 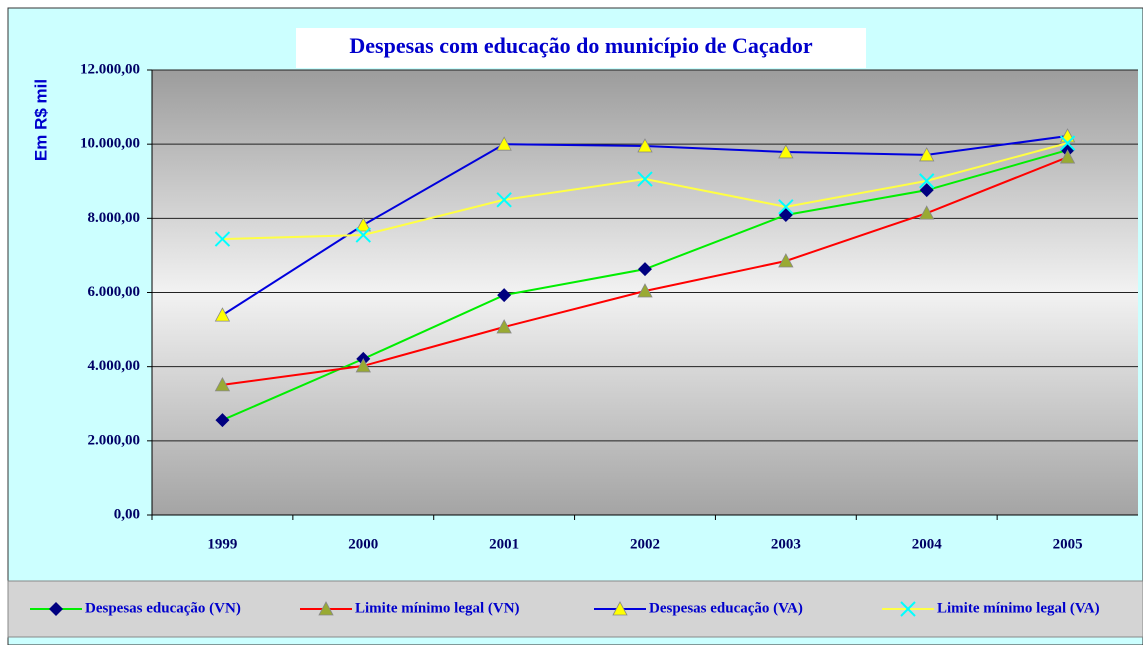 What do you see at coordinates (114, 292) in the screenshot?
I see `y-tick-label: 6.000,00` at bounding box center [114, 292].